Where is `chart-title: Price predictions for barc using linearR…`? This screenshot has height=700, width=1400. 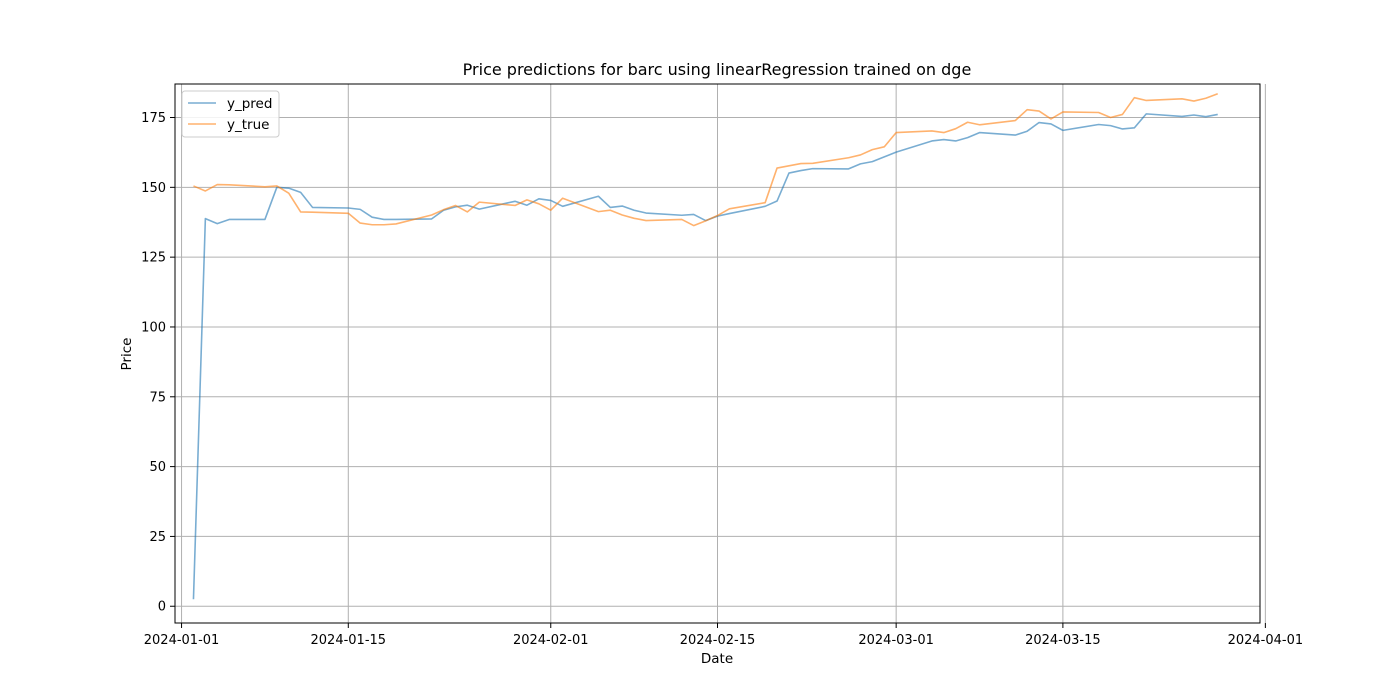 chart-title: Price predictions for barc using linearR… is located at coordinates (717, 69).